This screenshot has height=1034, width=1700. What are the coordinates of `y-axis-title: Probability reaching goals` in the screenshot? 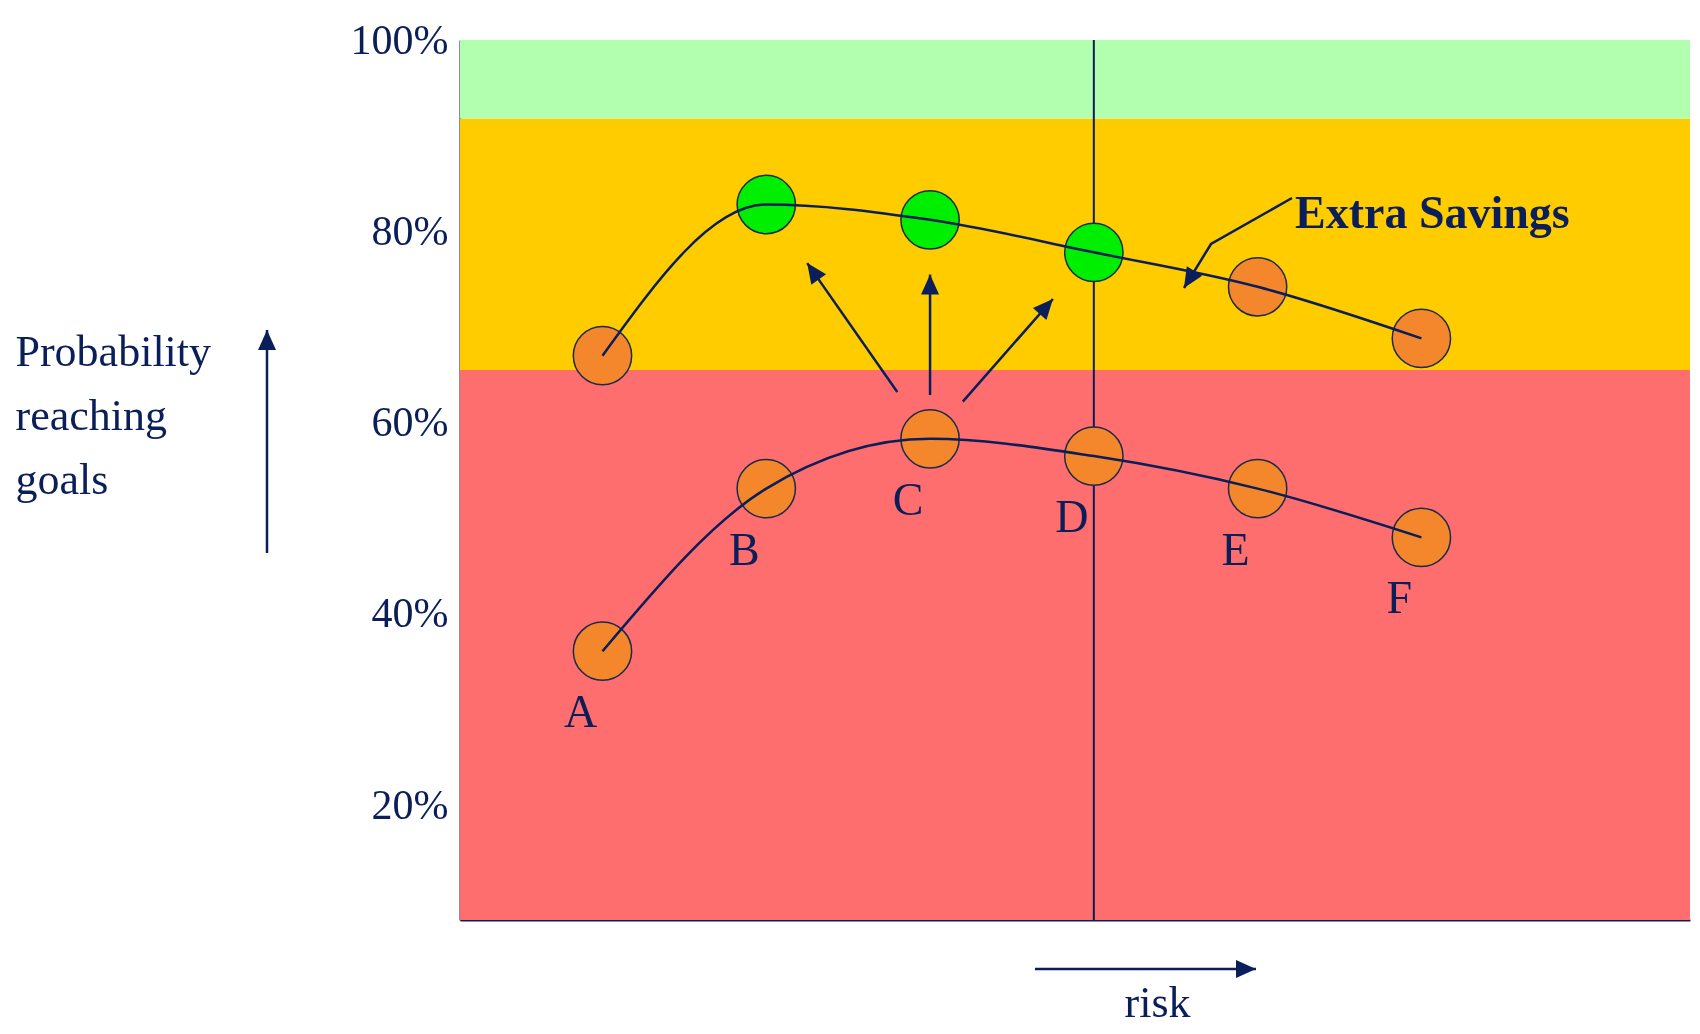 It's located at (113, 415).